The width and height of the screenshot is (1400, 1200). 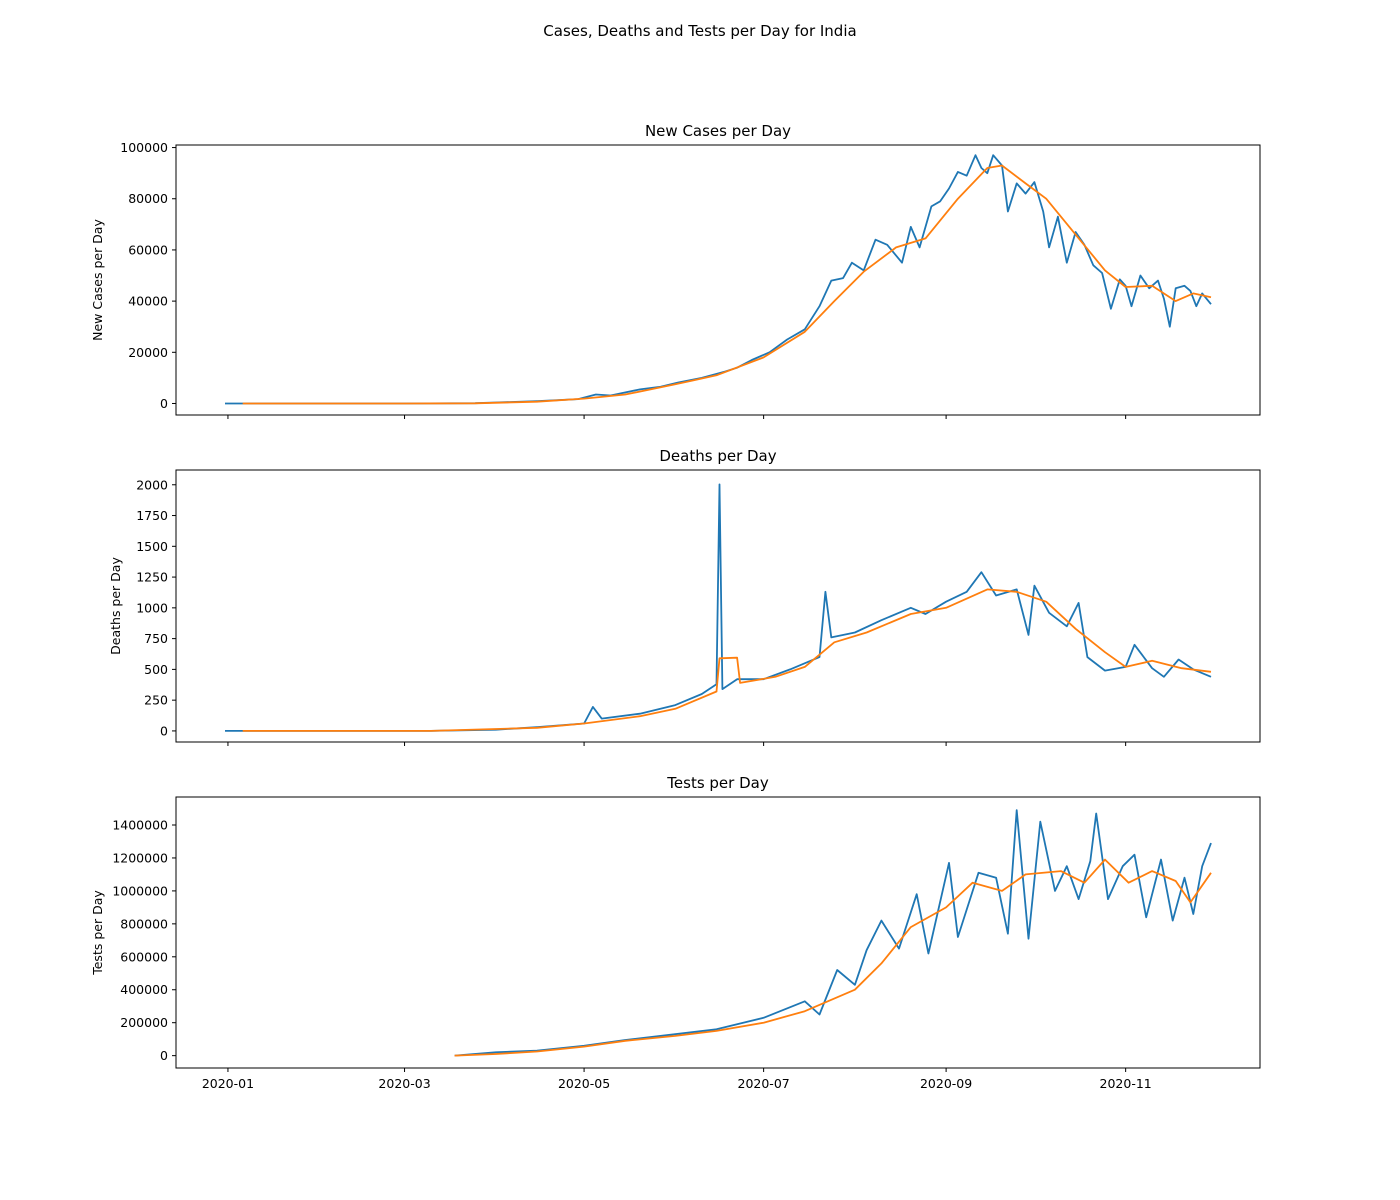 I want to click on y-axis-label: Deaths per Day, so click(x=115, y=606).